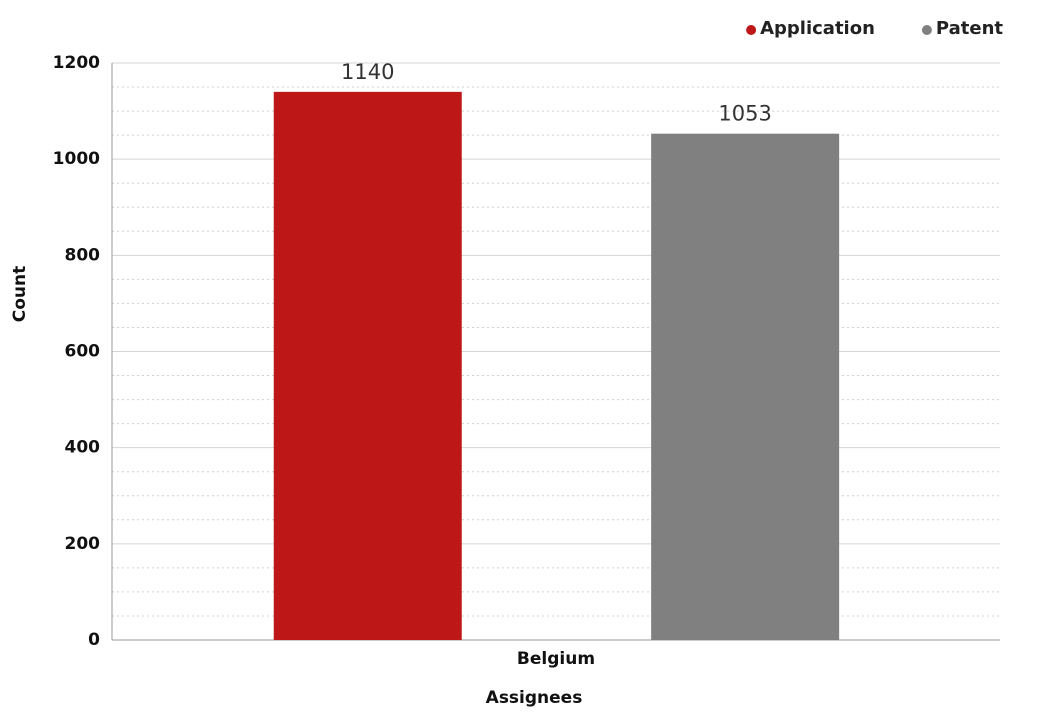 The height and width of the screenshot is (720, 1050). I want to click on x-axis-title: Assignees, so click(534, 698).